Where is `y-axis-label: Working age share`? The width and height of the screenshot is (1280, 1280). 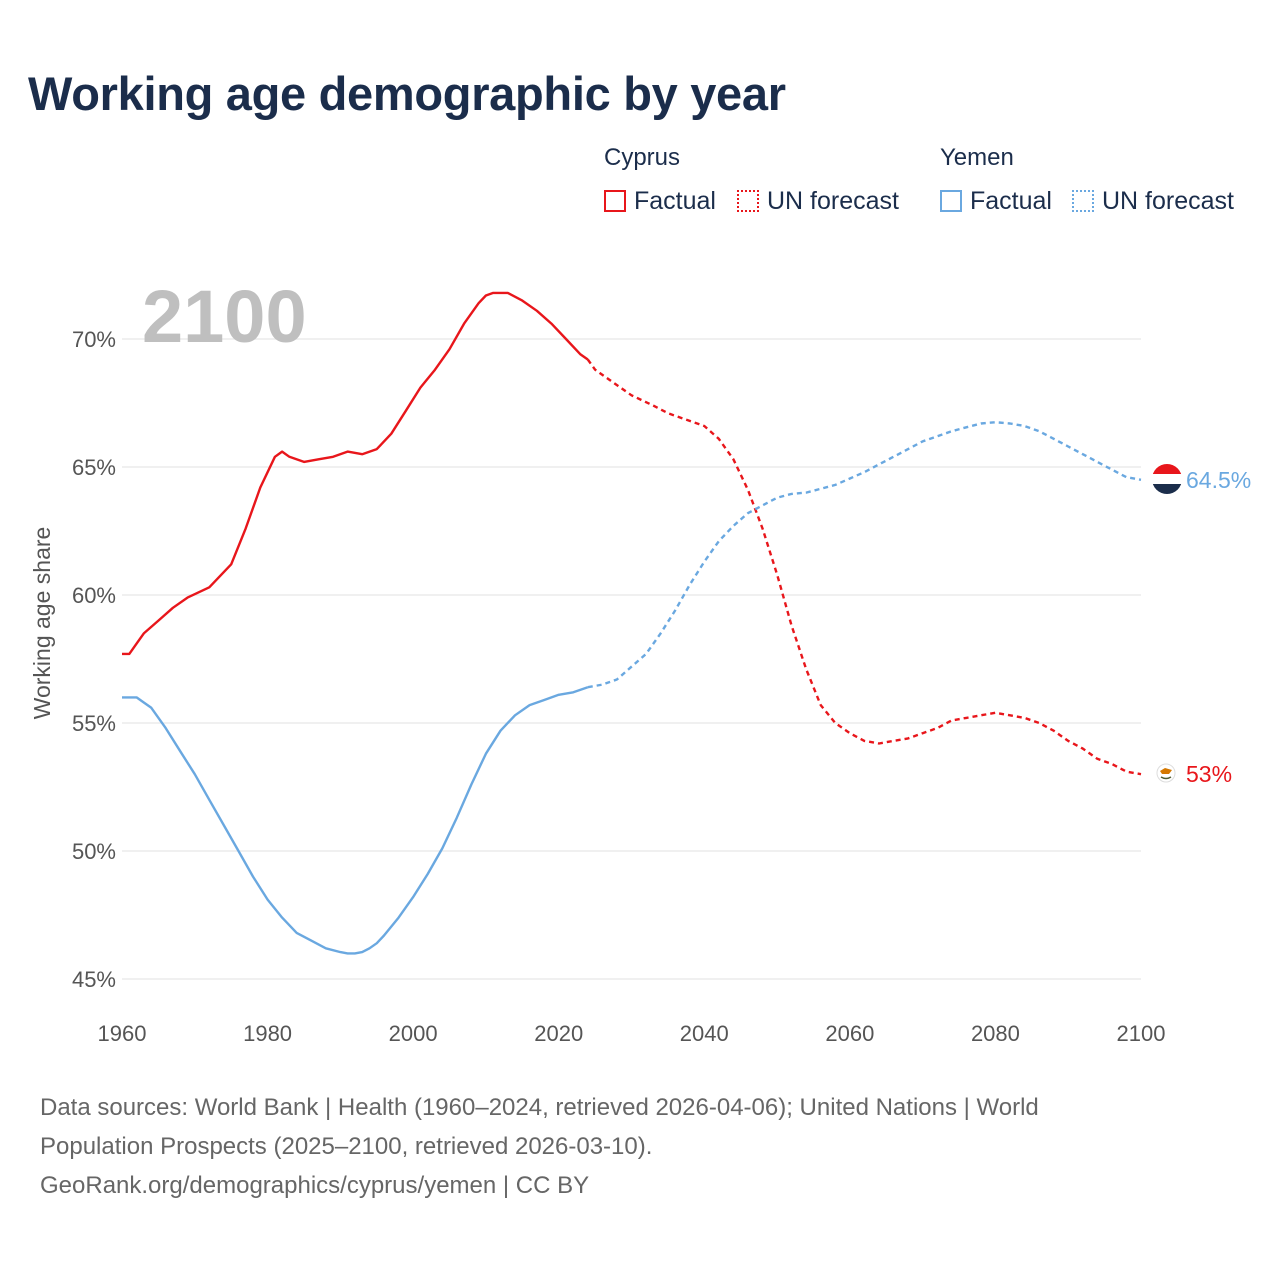
y-axis-label: Working age share is located at coordinates (42, 623).